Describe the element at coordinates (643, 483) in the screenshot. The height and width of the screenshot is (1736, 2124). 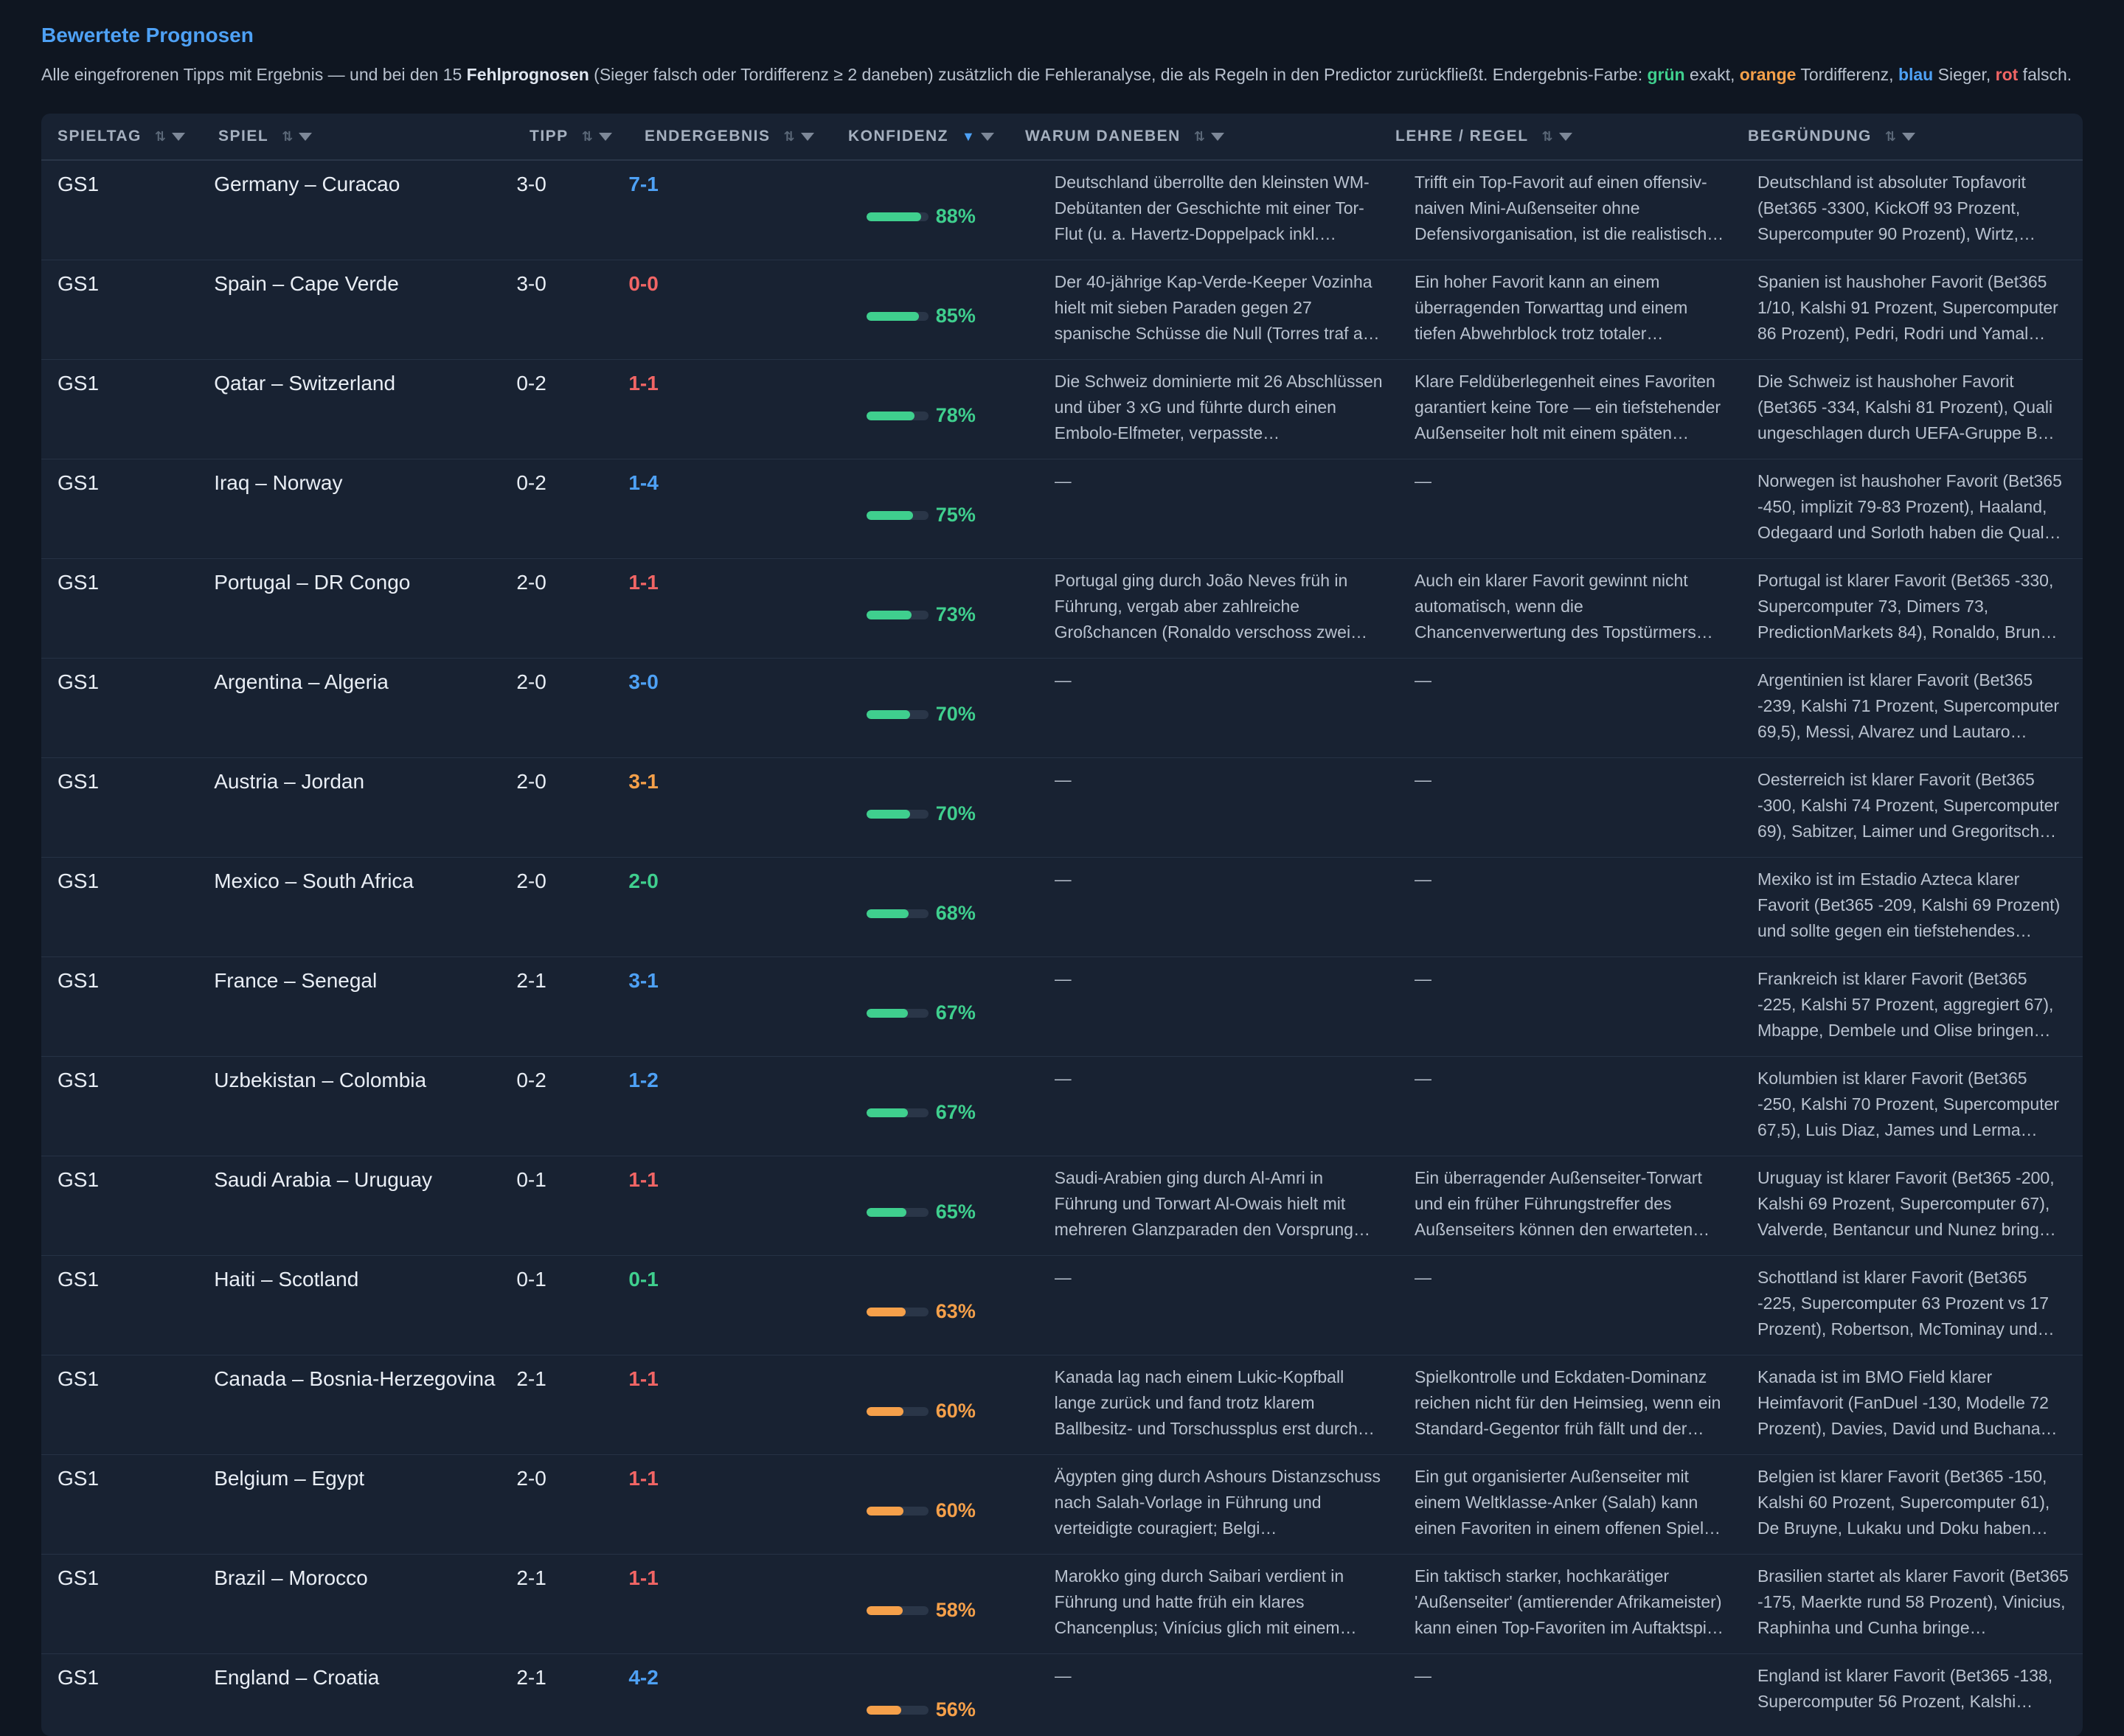
I see `result-value: 1-4` at that location.